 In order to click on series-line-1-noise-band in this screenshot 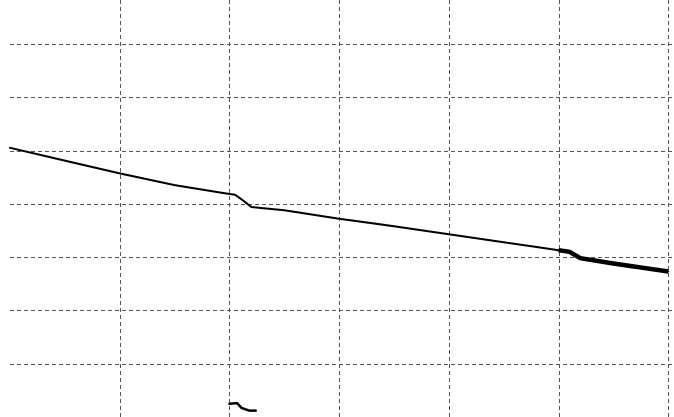, I will do `click(613, 260)`.